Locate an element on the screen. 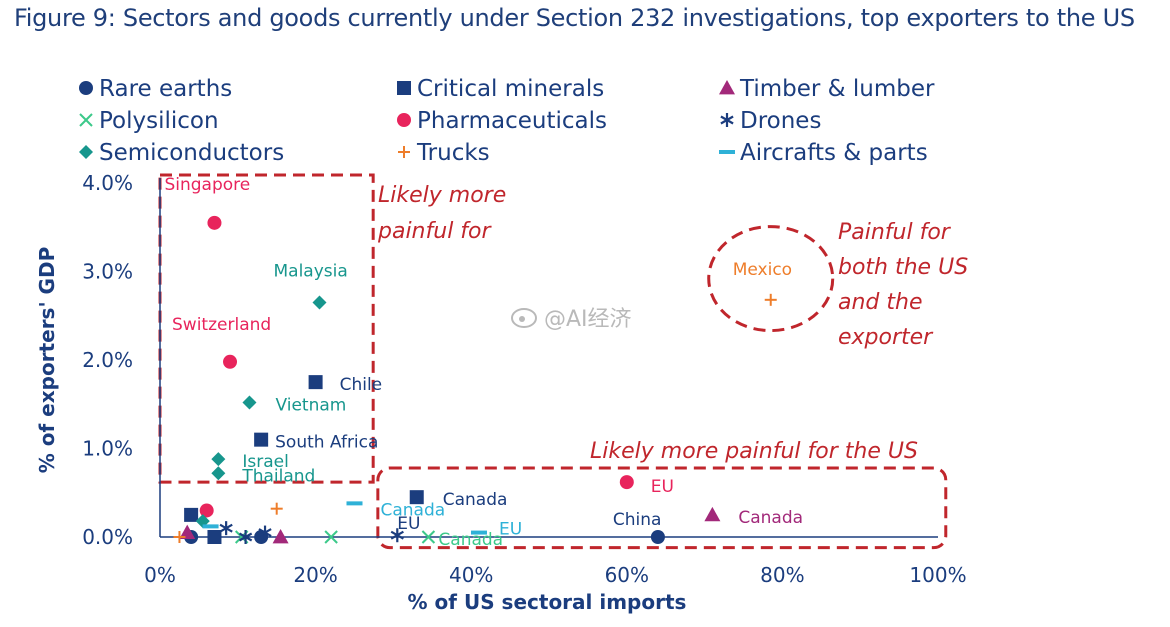 Image resolution: width=1170 pixels, height=627 pixels. point-pharmaceuticals-eu is located at coordinates (626, 482).